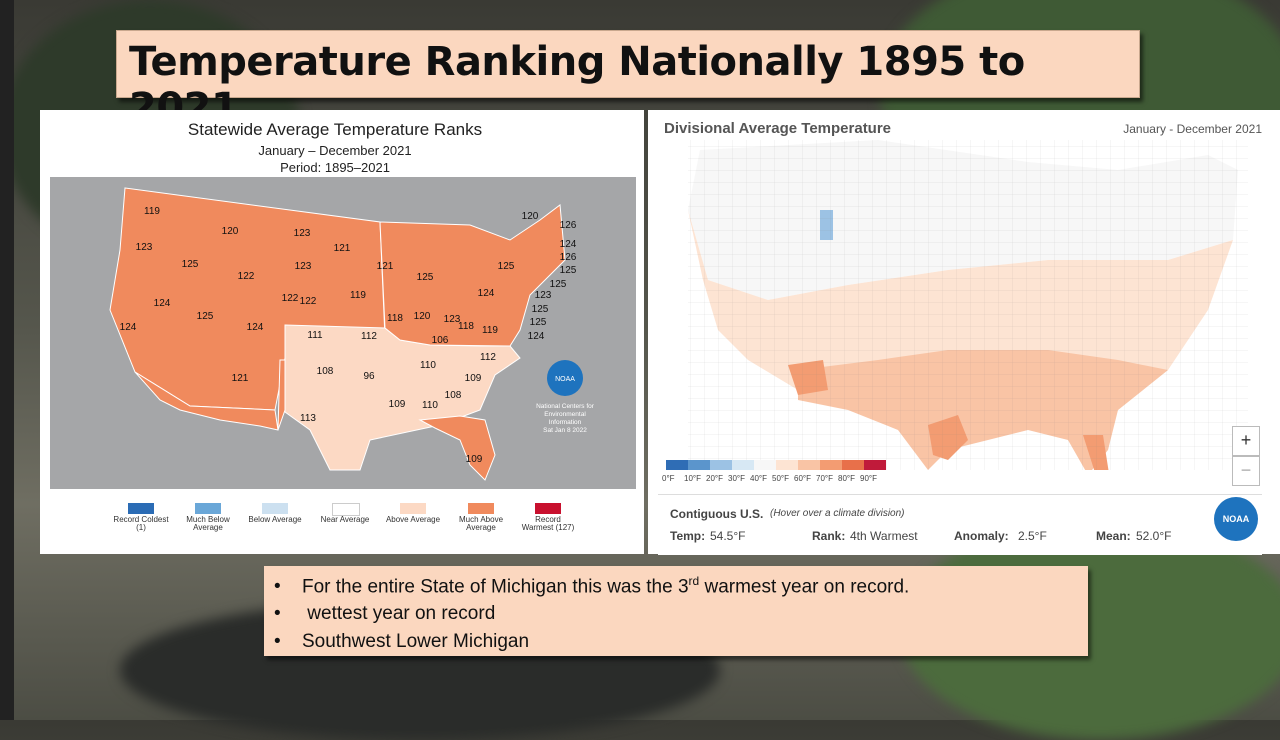  What do you see at coordinates (728, 536) in the screenshot?
I see `info-temp-value: 54.5°F` at bounding box center [728, 536].